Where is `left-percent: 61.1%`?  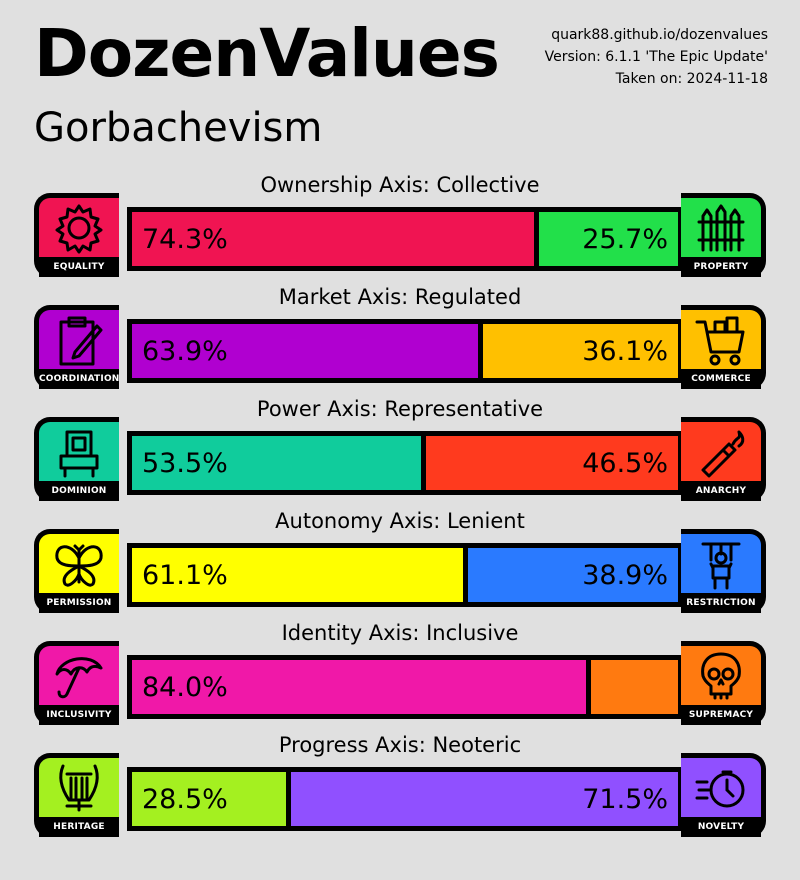 left-percent: 61.1% is located at coordinates (185, 575).